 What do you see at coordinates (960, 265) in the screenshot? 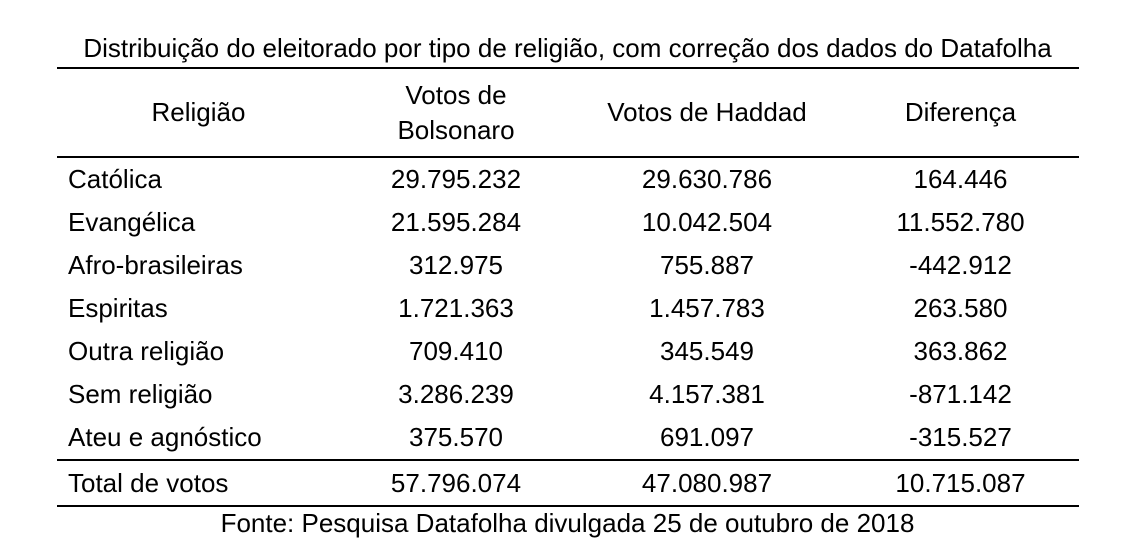
I see `cell-difference: -442.912` at bounding box center [960, 265].